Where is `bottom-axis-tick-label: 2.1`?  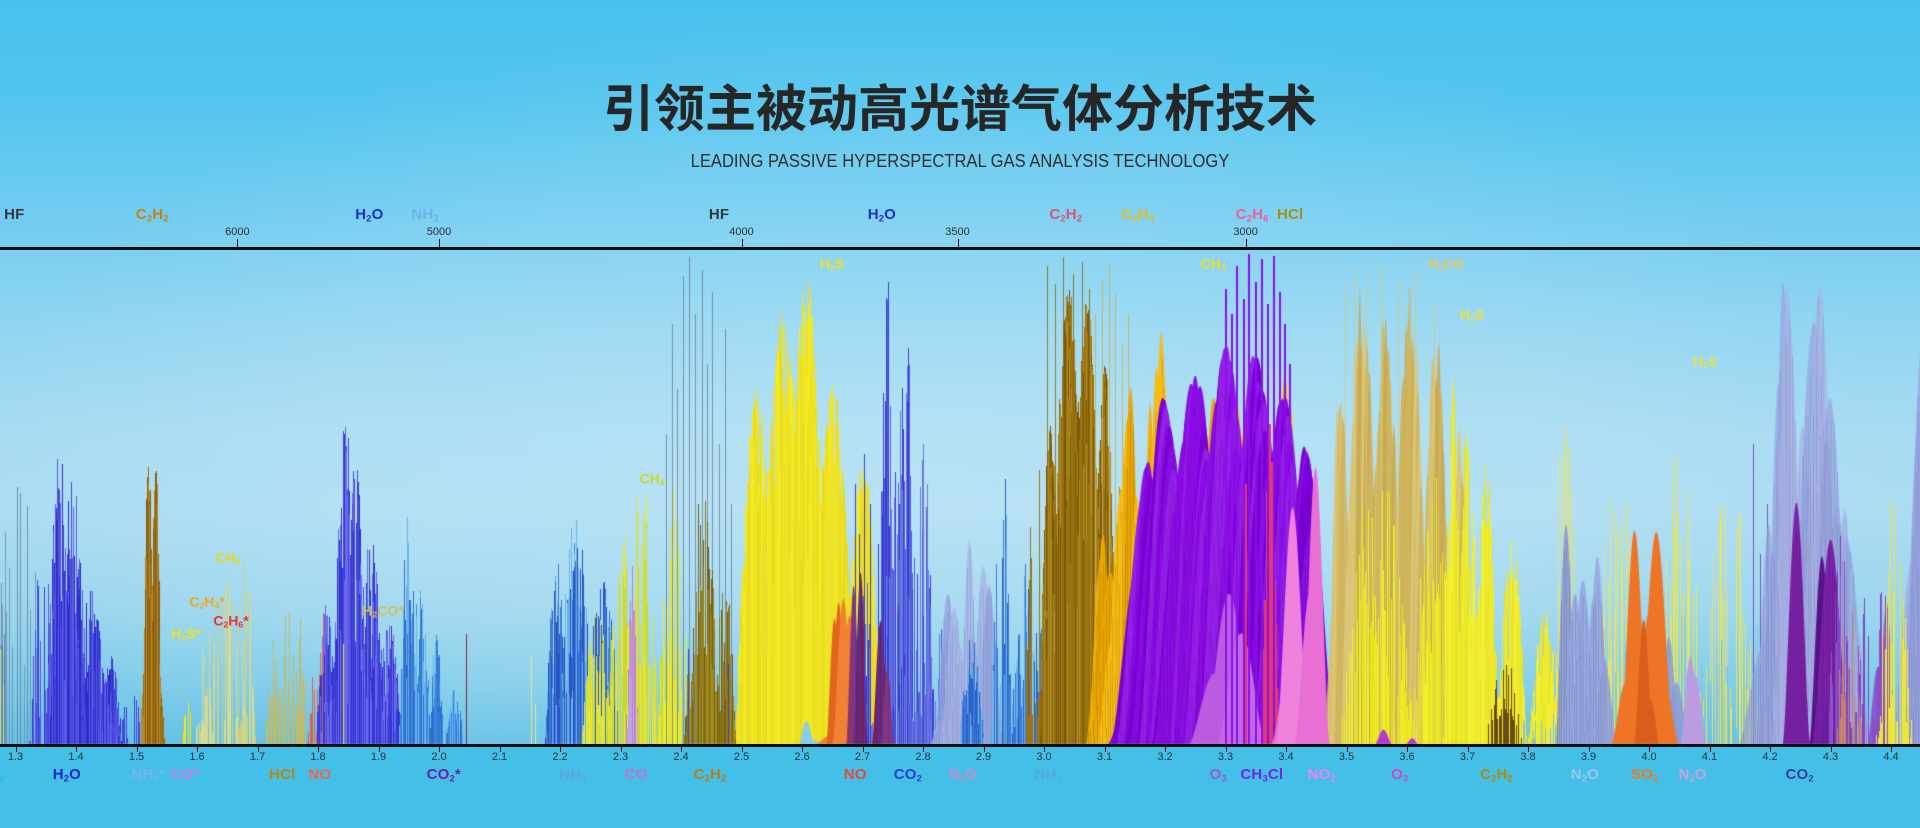
bottom-axis-tick-label: 2.1 is located at coordinates (499, 757).